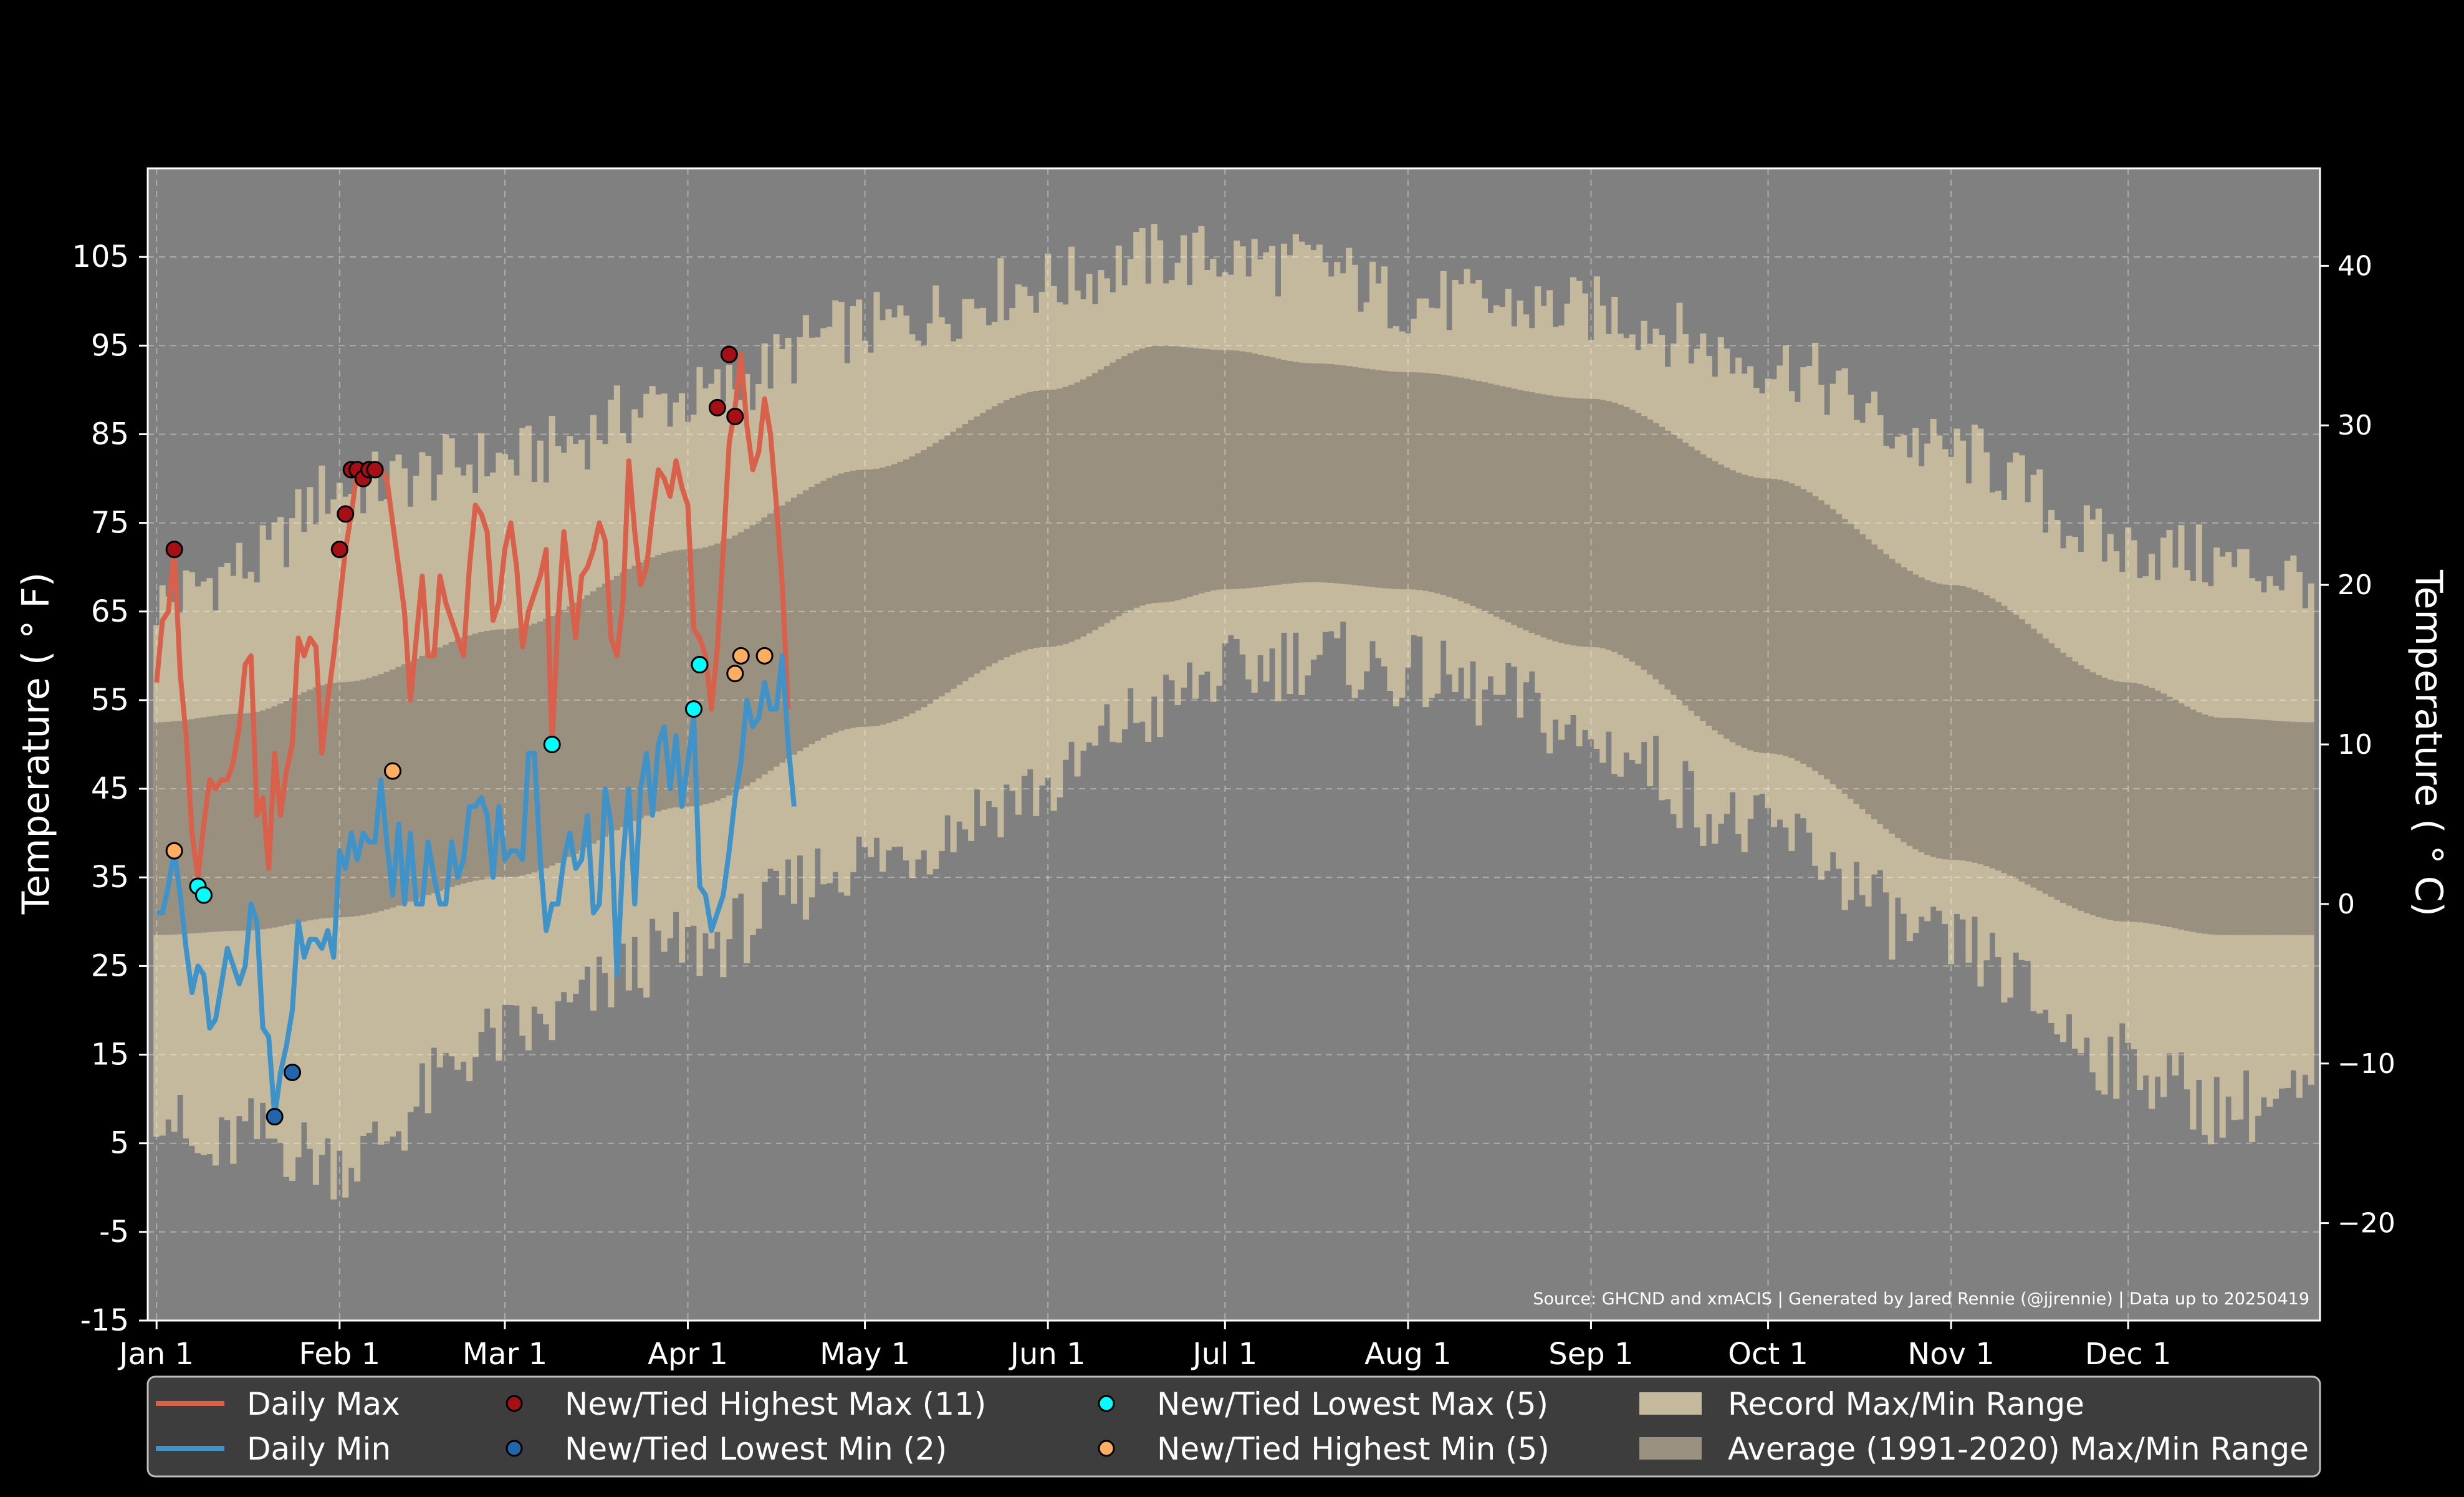  I want to click on record-markers, so click(469, 735).